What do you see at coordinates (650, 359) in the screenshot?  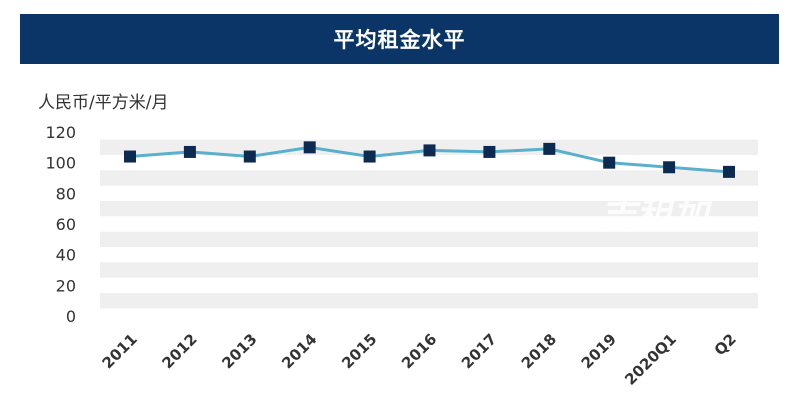 I see `x-tick-label: 2020Q1` at bounding box center [650, 359].